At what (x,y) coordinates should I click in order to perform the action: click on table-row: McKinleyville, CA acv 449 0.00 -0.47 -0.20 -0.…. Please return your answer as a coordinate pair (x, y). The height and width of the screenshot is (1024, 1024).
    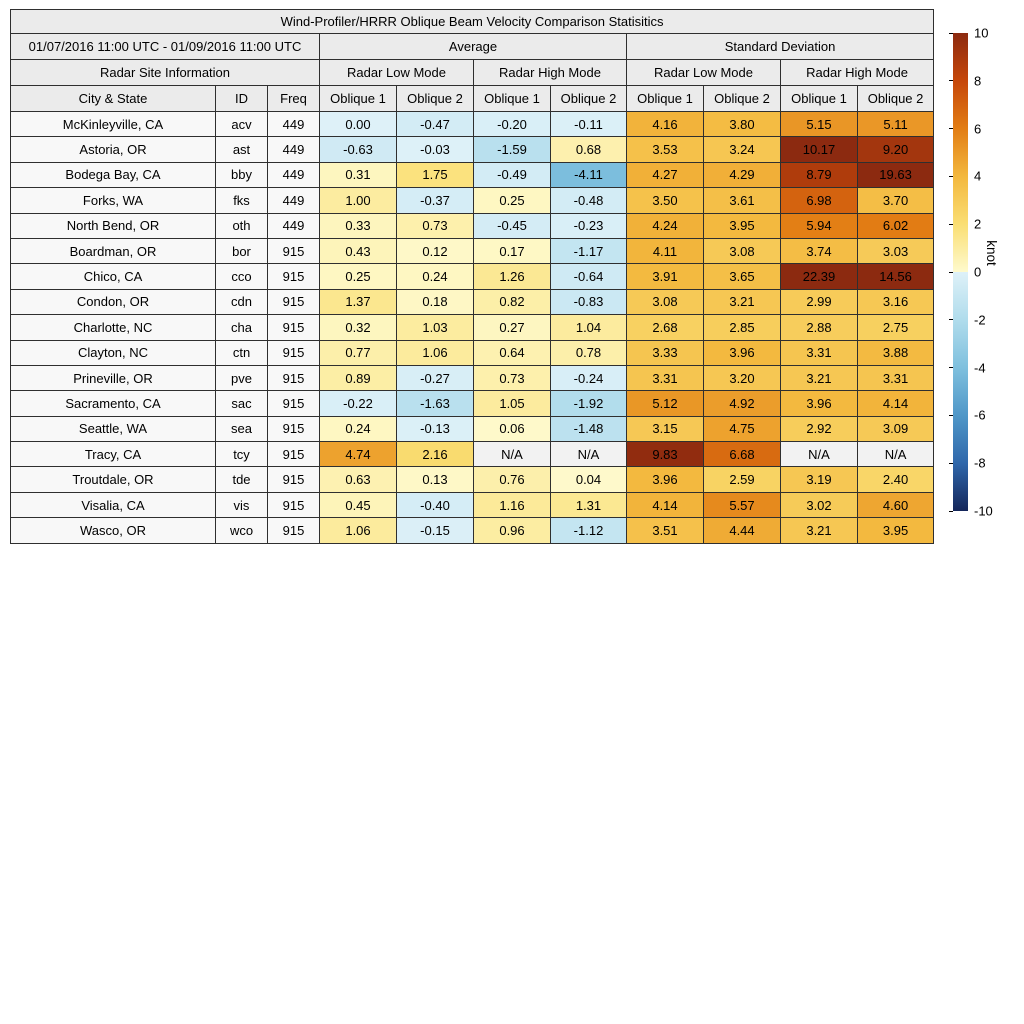
    Looking at the image, I should click on (472, 124).